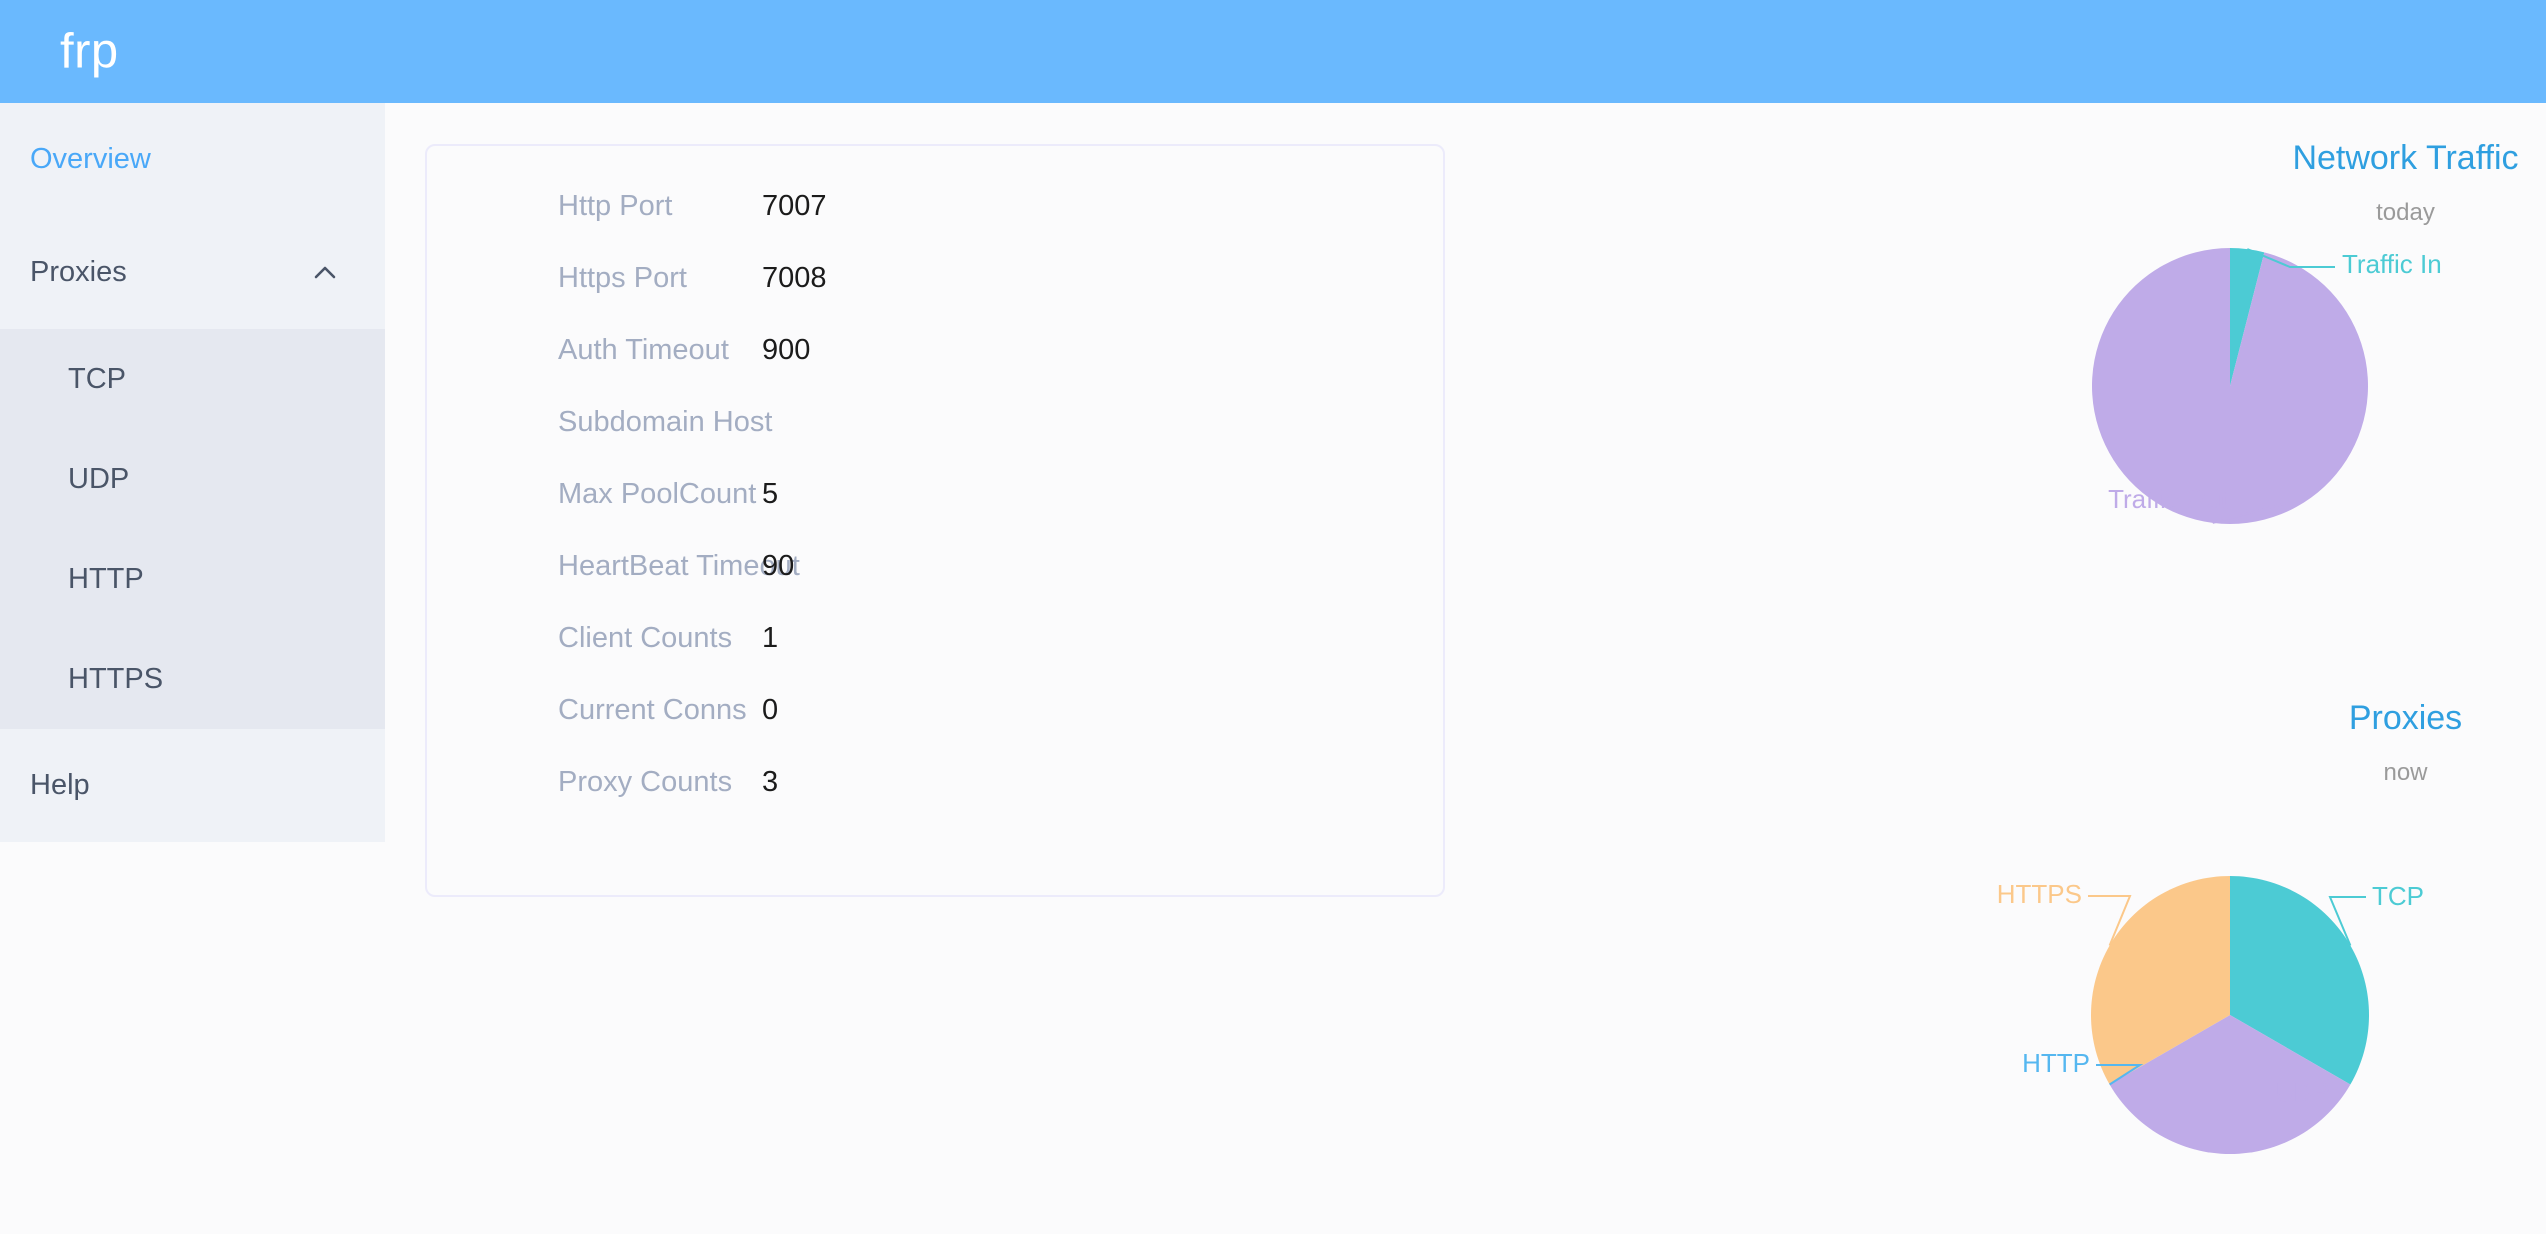 This screenshot has width=2546, height=1234. I want to click on info-row-key: Current Conns, so click(652, 710).